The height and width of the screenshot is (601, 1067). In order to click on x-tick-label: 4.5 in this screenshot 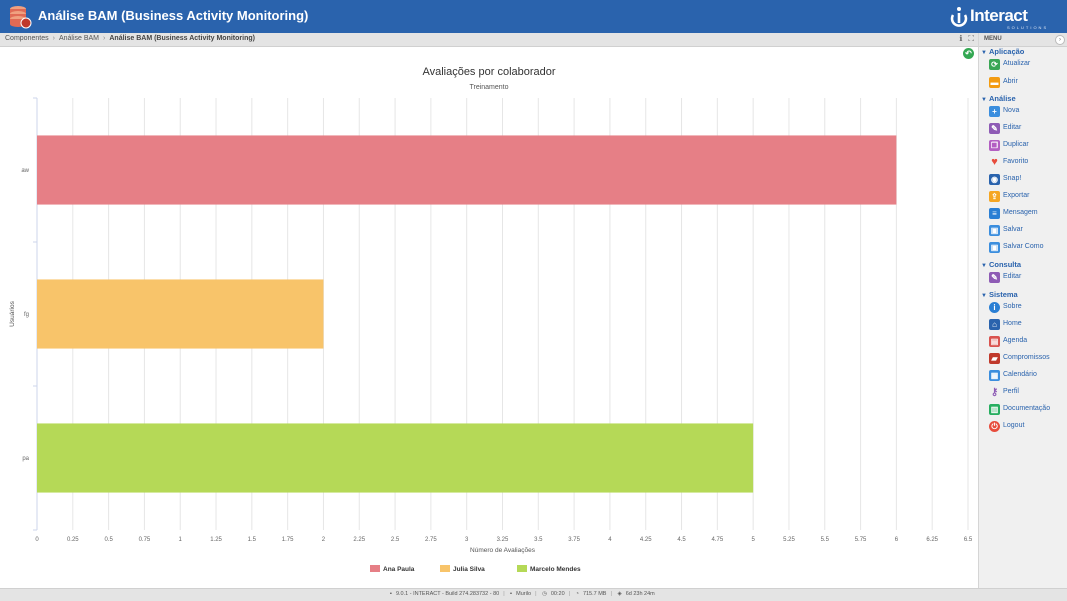, I will do `click(681, 540)`.